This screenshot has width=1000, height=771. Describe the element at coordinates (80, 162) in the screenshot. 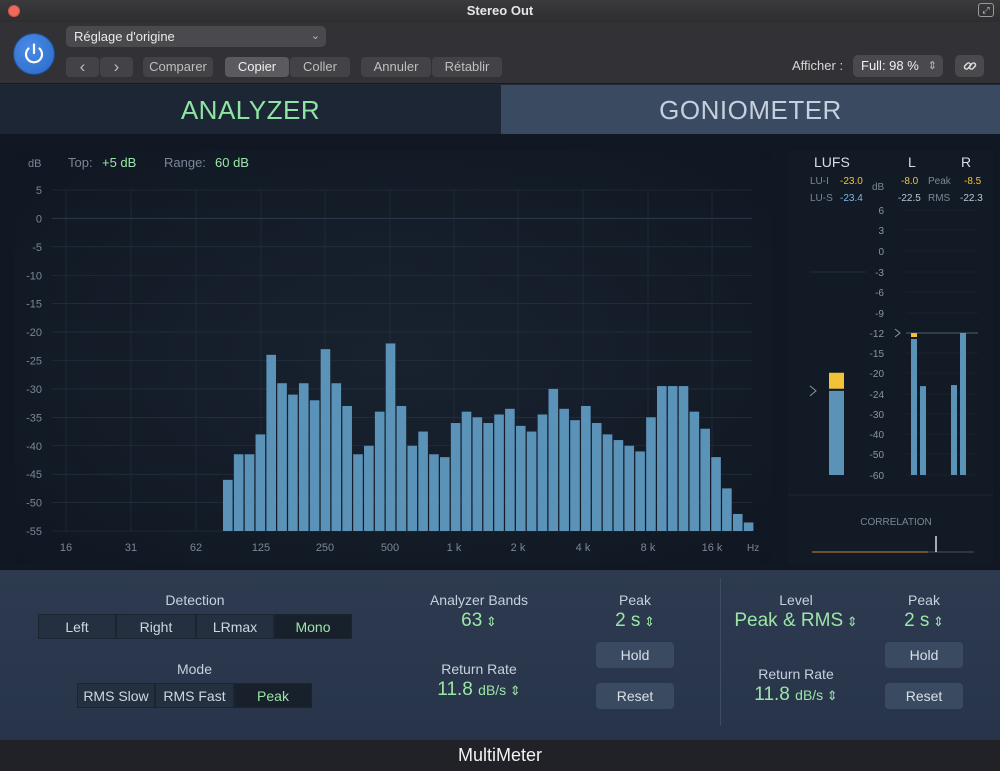

I see `top-label: Top:` at that location.